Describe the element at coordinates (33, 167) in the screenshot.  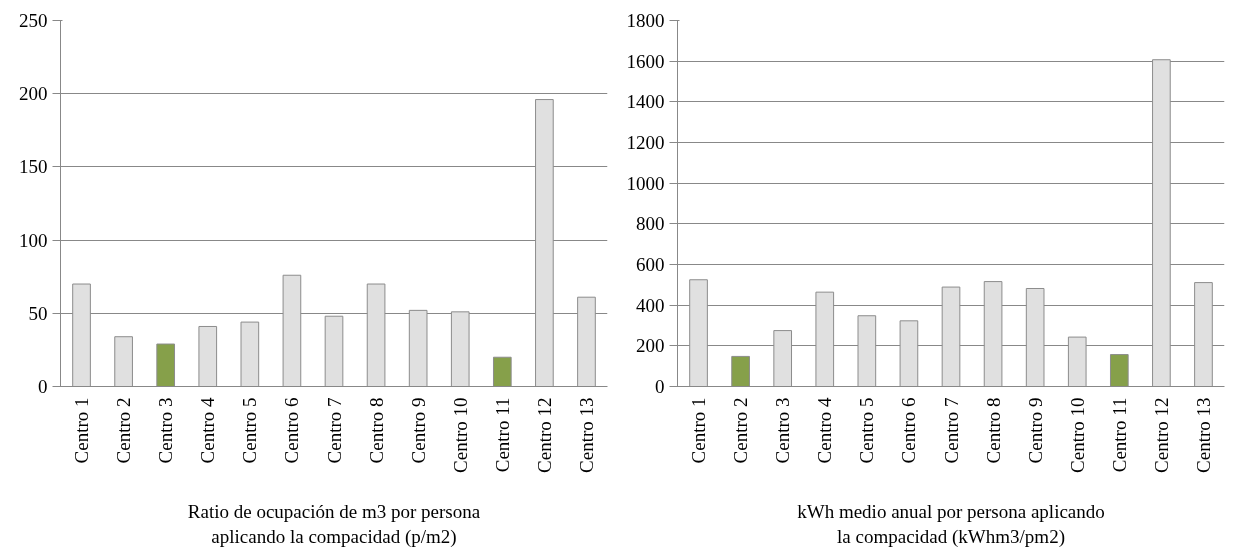
I see `y-tick-label: 150` at that location.